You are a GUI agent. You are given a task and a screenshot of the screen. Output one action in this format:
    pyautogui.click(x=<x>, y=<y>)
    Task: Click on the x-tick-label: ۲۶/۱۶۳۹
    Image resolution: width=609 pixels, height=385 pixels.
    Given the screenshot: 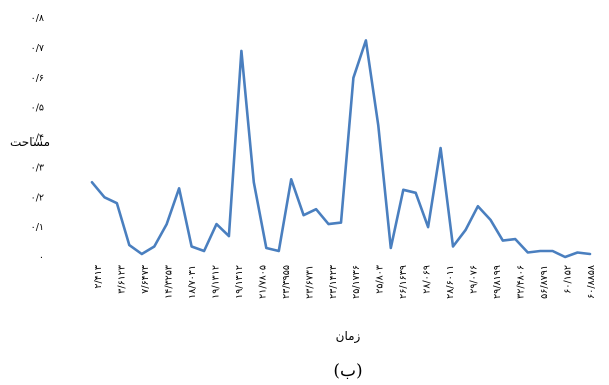 What is the action you would take?
    pyautogui.click(x=403, y=282)
    